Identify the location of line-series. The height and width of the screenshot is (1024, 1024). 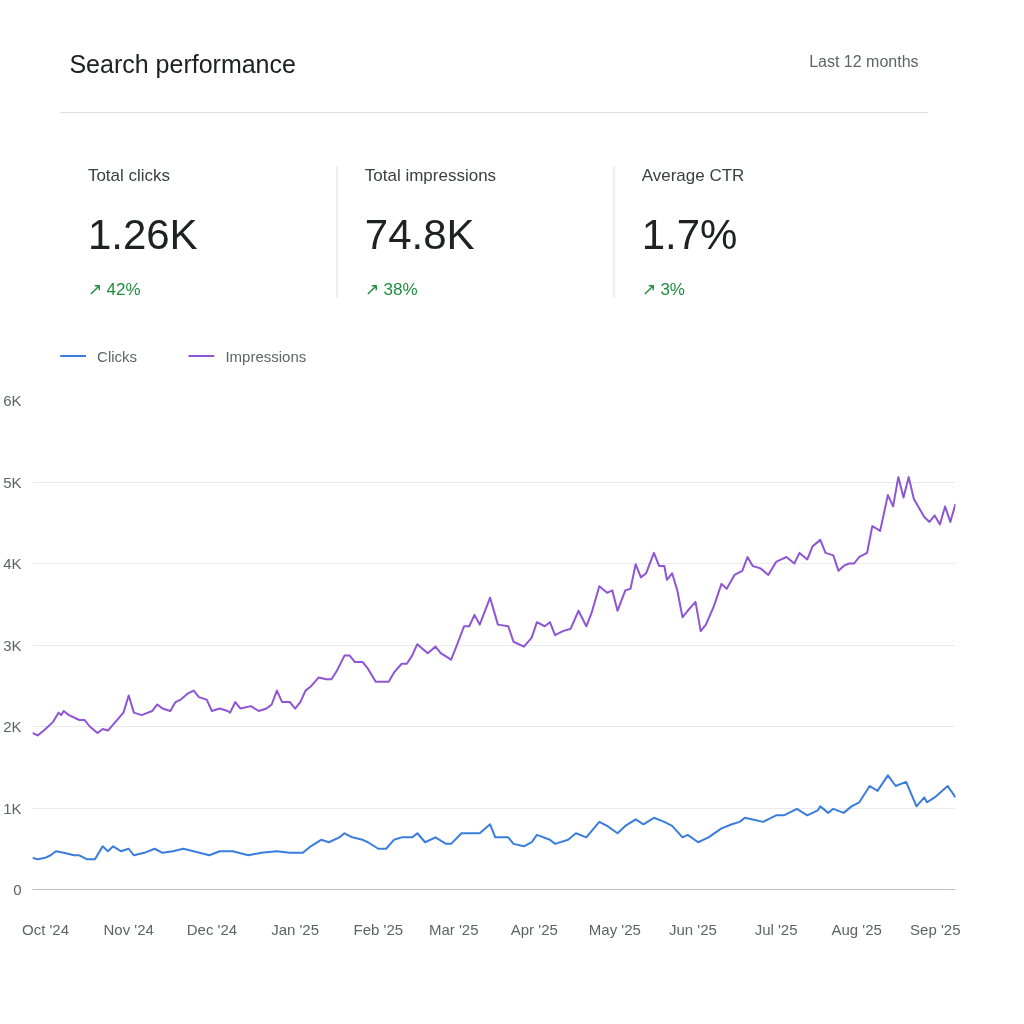
(494, 817).